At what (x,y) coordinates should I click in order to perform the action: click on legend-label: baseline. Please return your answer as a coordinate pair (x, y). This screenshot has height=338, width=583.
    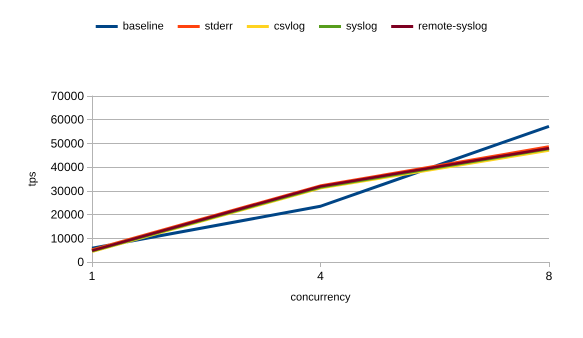
    Looking at the image, I should click on (143, 26).